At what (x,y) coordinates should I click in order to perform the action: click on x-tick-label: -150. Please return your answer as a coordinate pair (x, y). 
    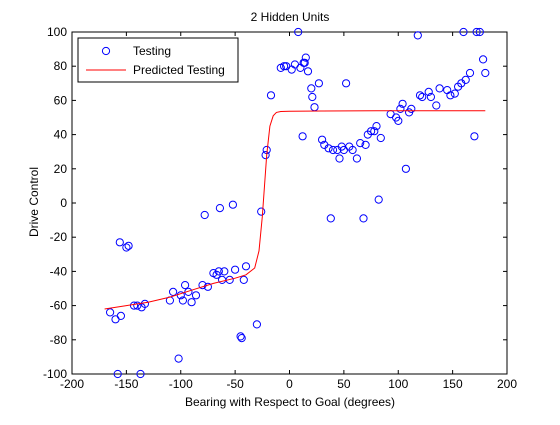
    Looking at the image, I should click on (126, 384).